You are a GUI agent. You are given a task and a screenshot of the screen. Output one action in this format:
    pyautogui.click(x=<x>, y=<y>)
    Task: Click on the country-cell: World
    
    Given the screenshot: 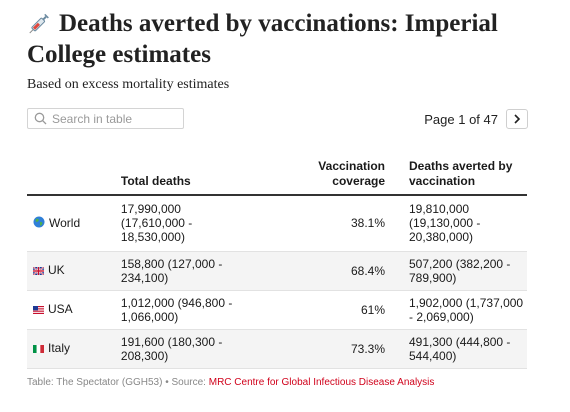 What is the action you would take?
    pyautogui.click(x=74, y=223)
    